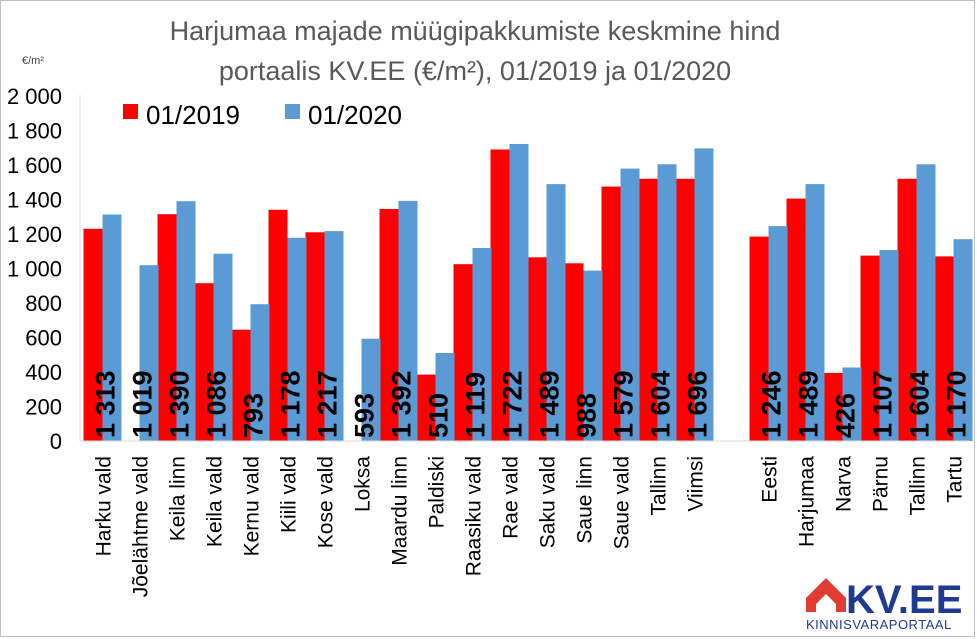 This screenshot has height=639, width=977. I want to click on x-tick-label: Saue vald, so click(622, 502).